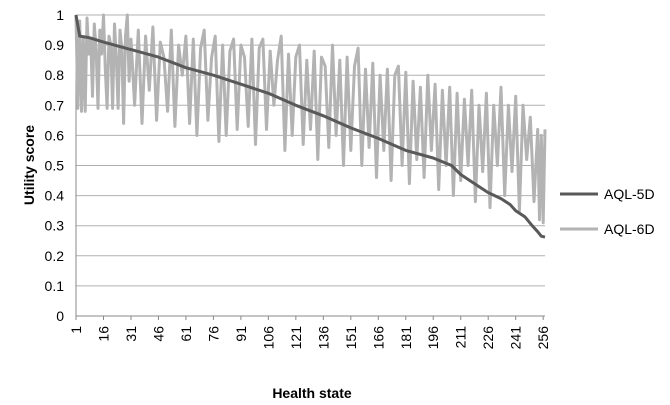 The height and width of the screenshot is (405, 670). What do you see at coordinates (103, 334) in the screenshot?
I see `x-tick-label: 16` at bounding box center [103, 334].